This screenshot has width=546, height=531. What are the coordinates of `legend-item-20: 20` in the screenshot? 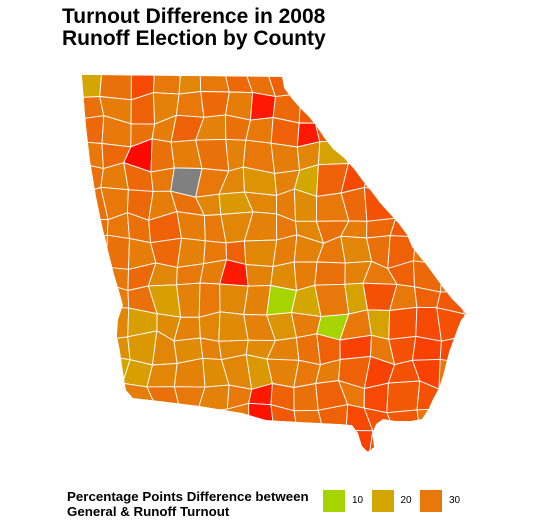 It's located at (396, 501).